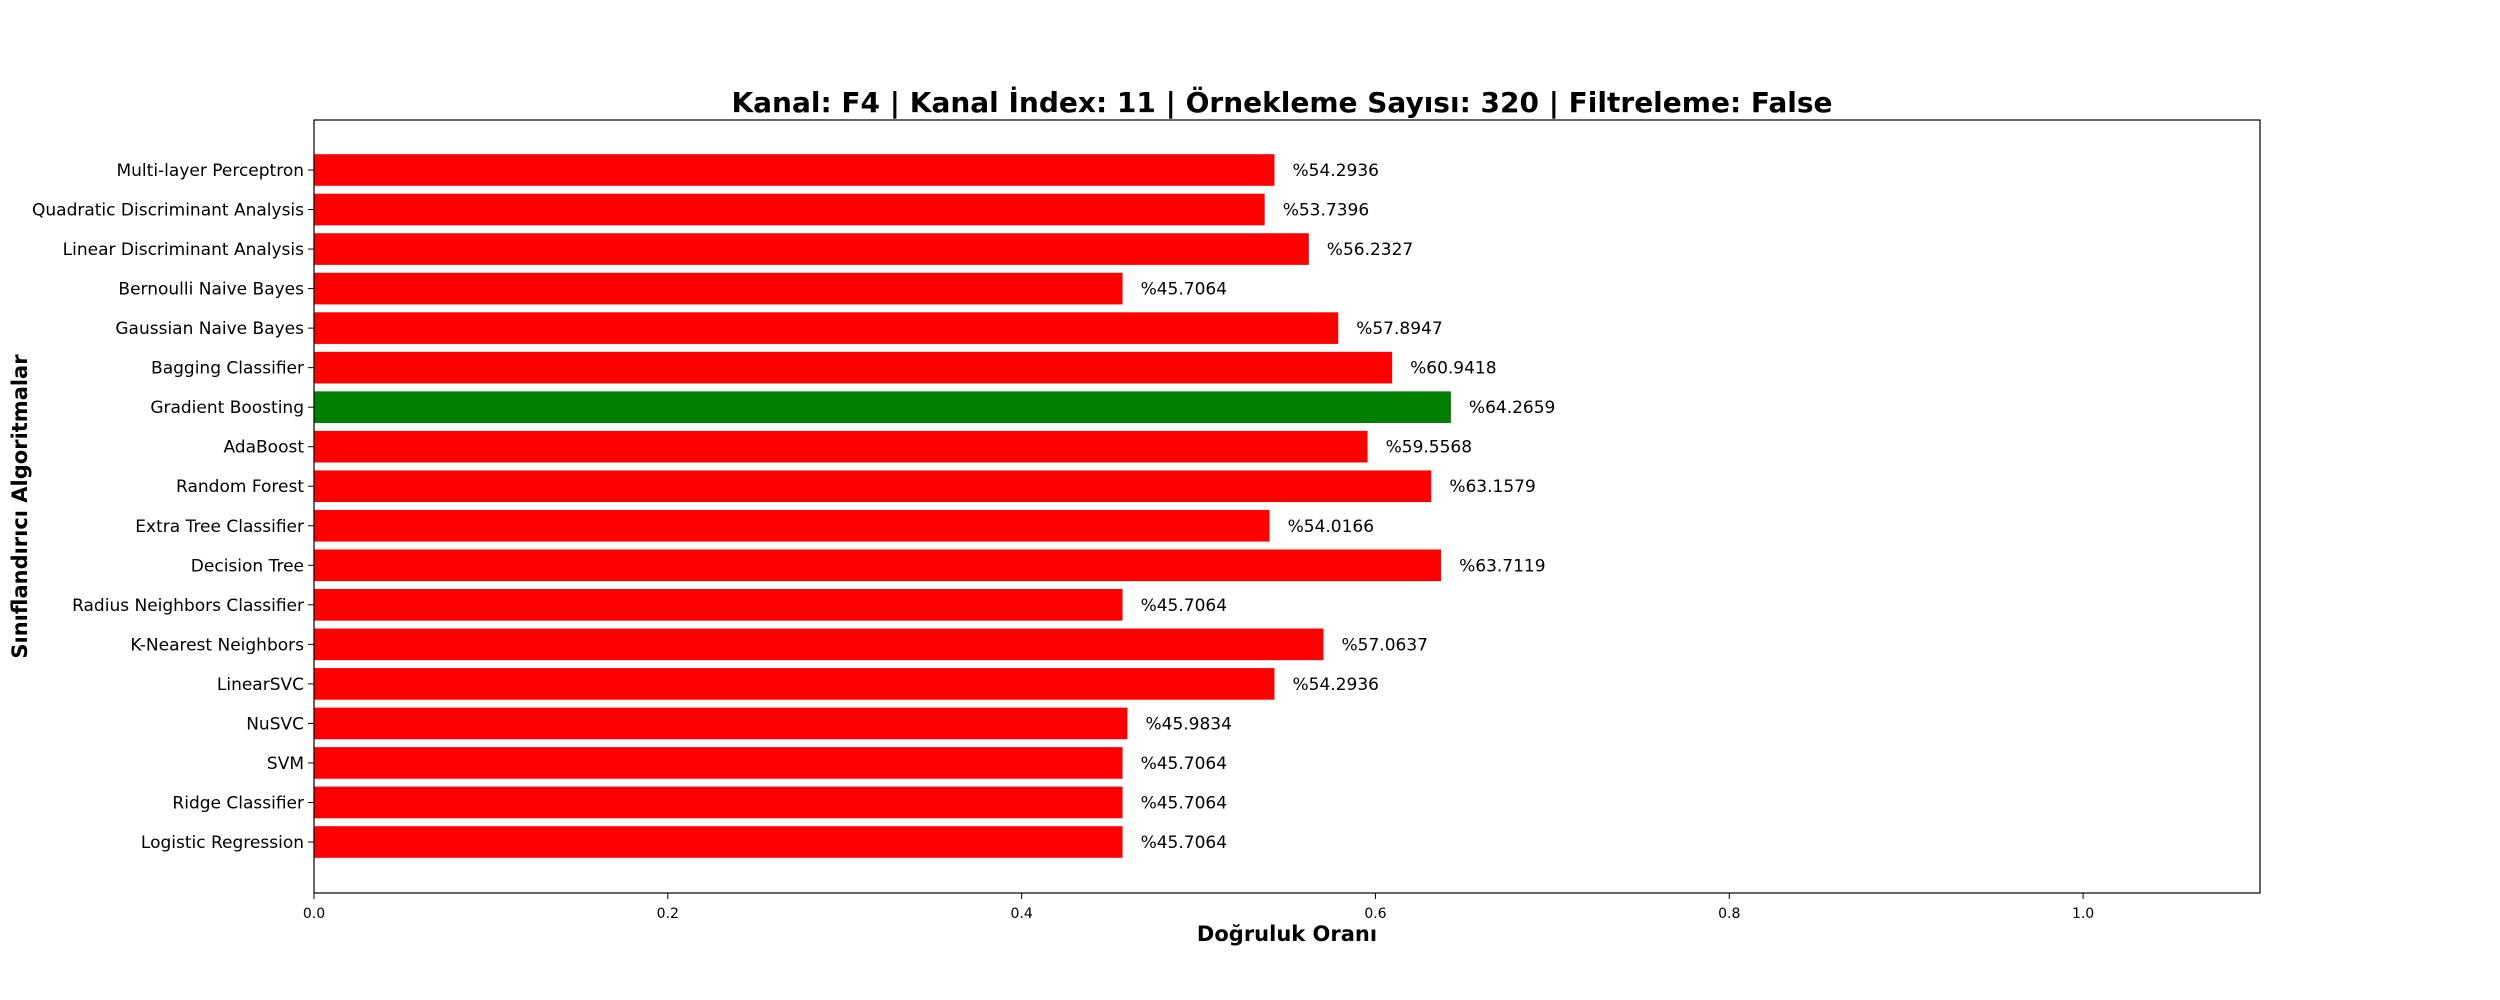  Describe the element at coordinates (183, 250) in the screenshot. I see `category-label: Linear Discriminant Analysis` at that location.